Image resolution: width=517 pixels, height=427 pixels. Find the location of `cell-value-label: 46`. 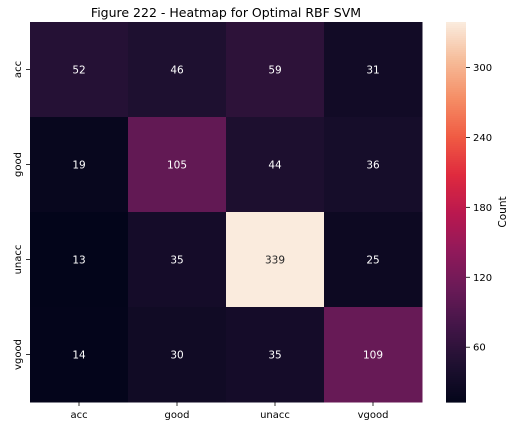

cell-value-label: 46 is located at coordinates (177, 71).